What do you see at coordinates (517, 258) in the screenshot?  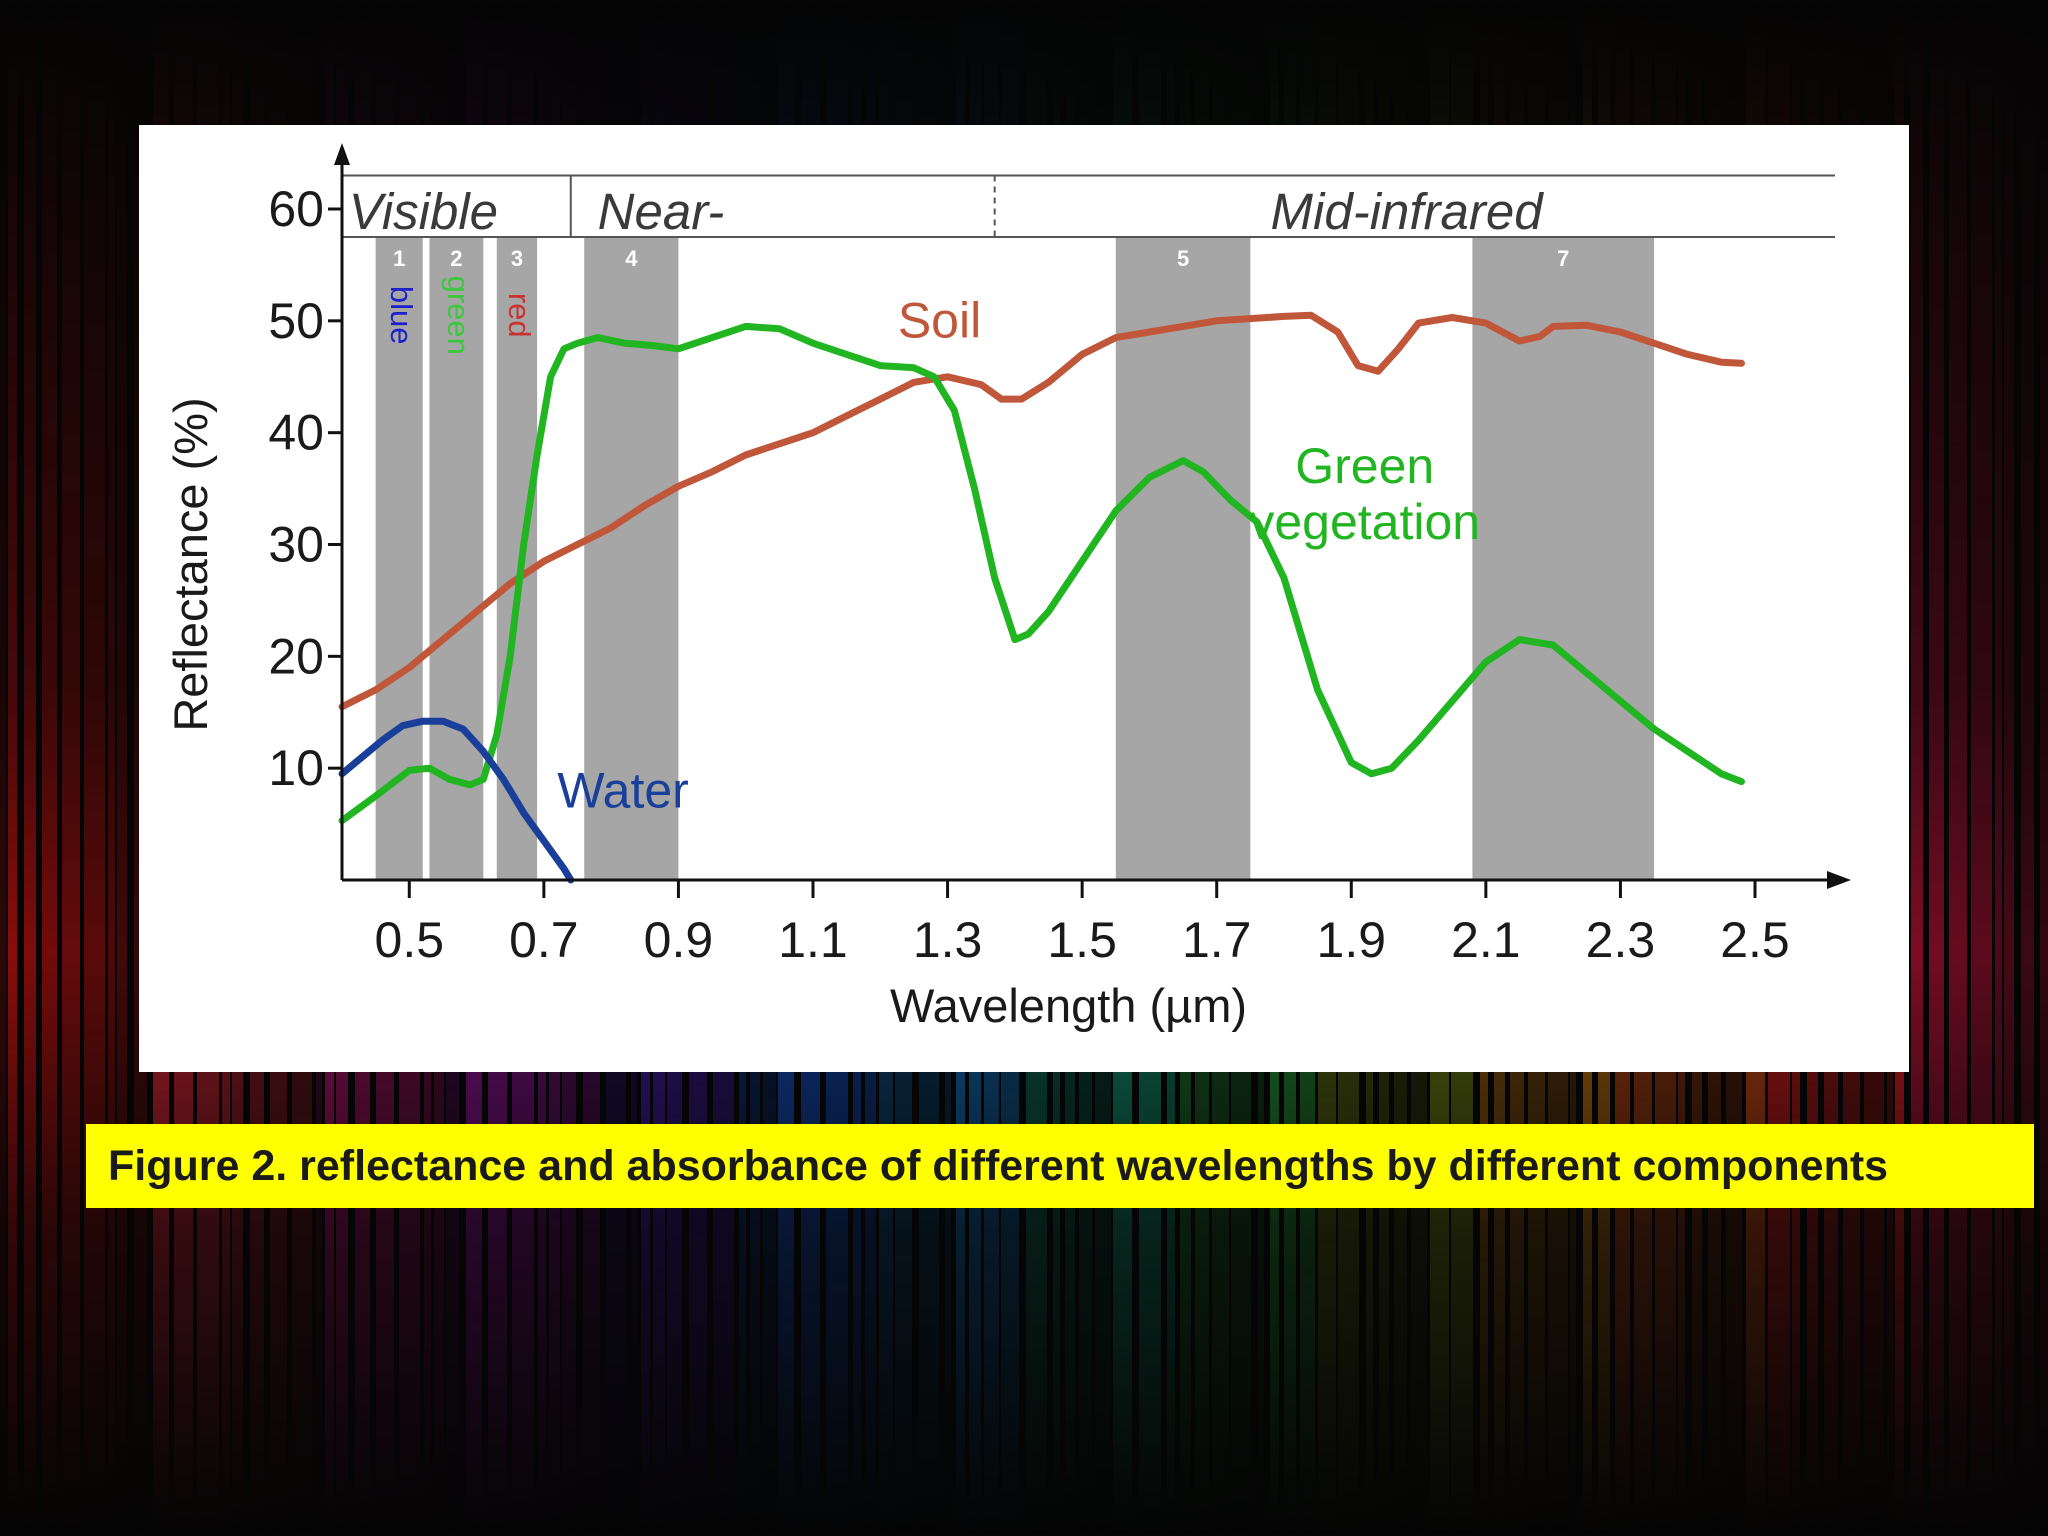 I see `band-number: 3` at bounding box center [517, 258].